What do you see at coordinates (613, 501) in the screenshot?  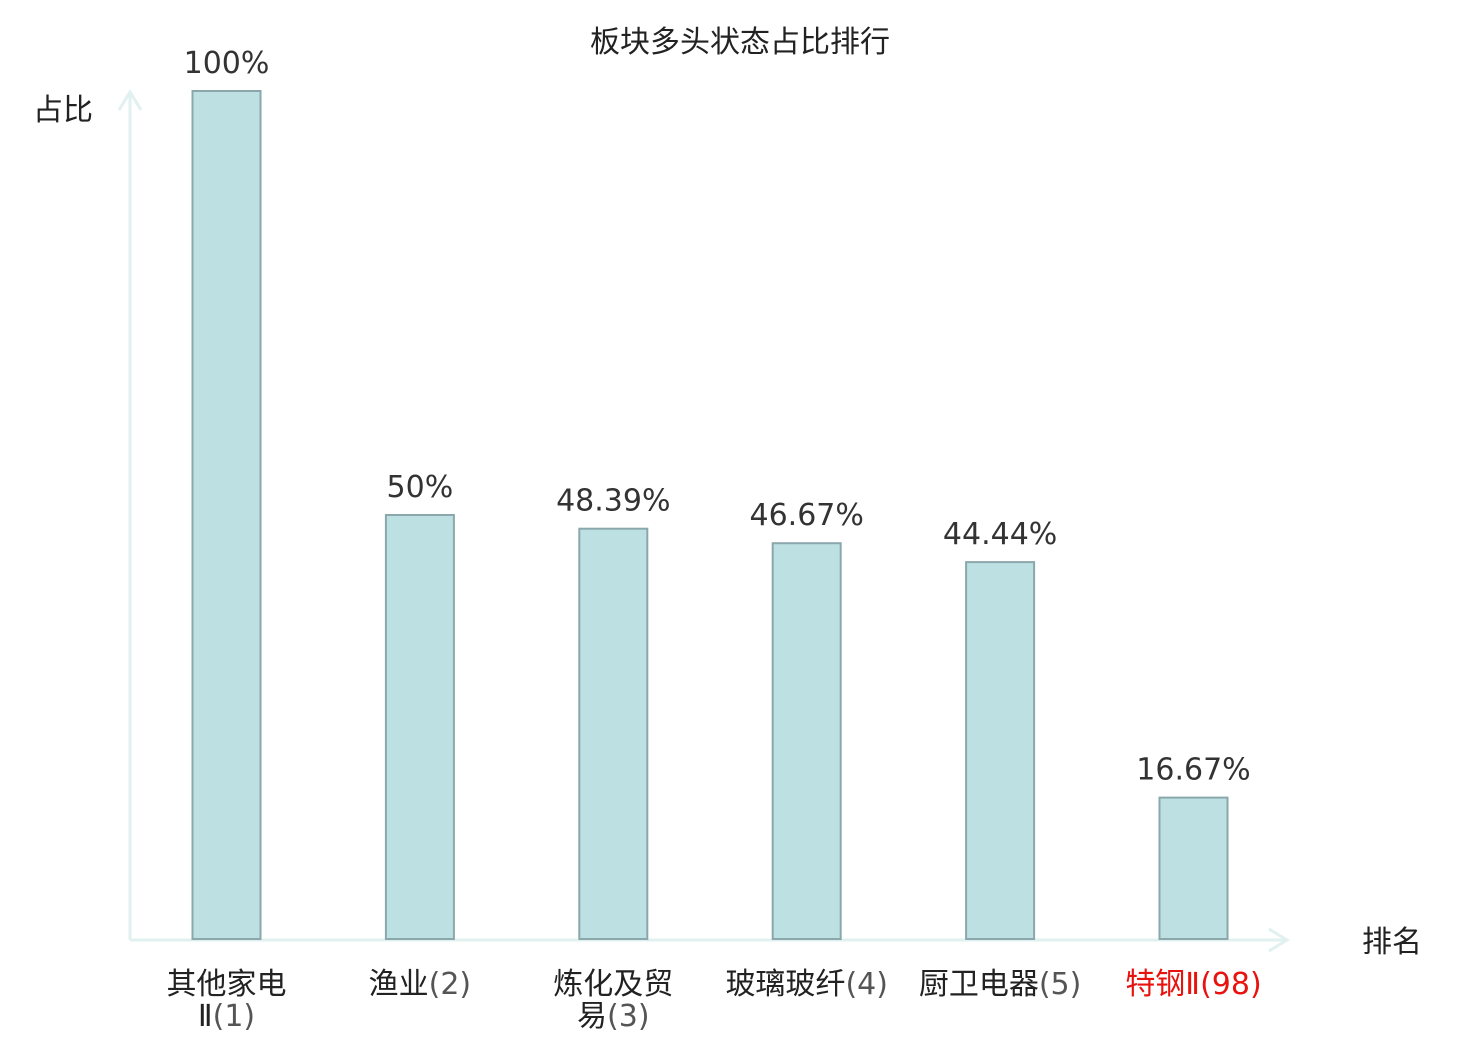 I see `value-label: 48.39%` at bounding box center [613, 501].